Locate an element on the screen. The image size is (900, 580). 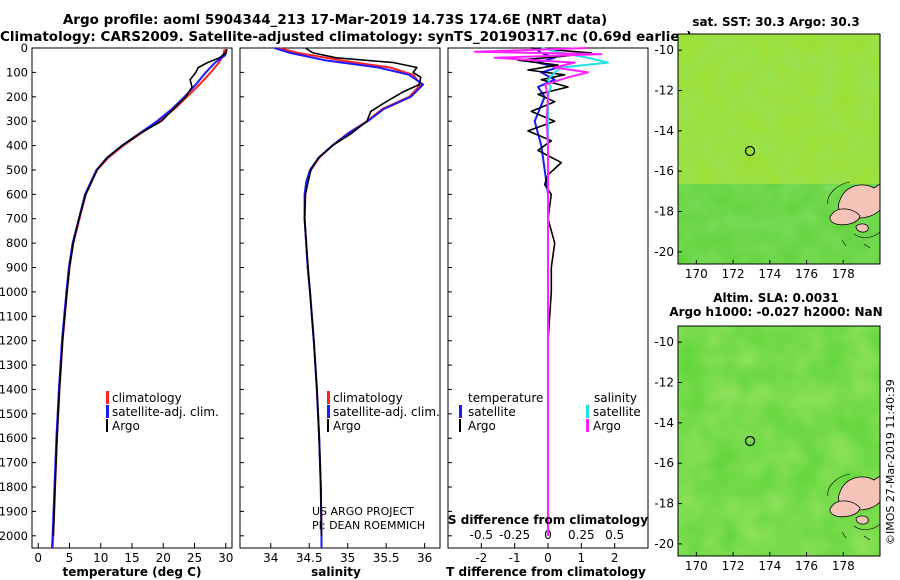
sla-map-graphic is located at coordinates (779, 441).